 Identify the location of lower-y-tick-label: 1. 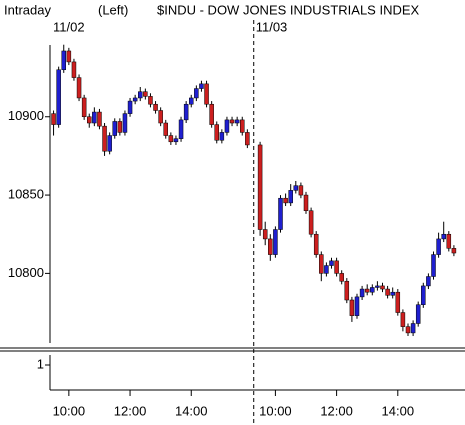
(40, 363).